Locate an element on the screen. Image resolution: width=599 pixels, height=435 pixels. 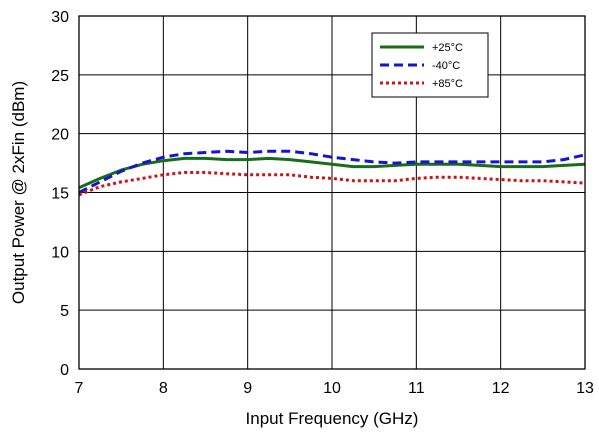
y-tick-label: 5 is located at coordinates (64, 311).